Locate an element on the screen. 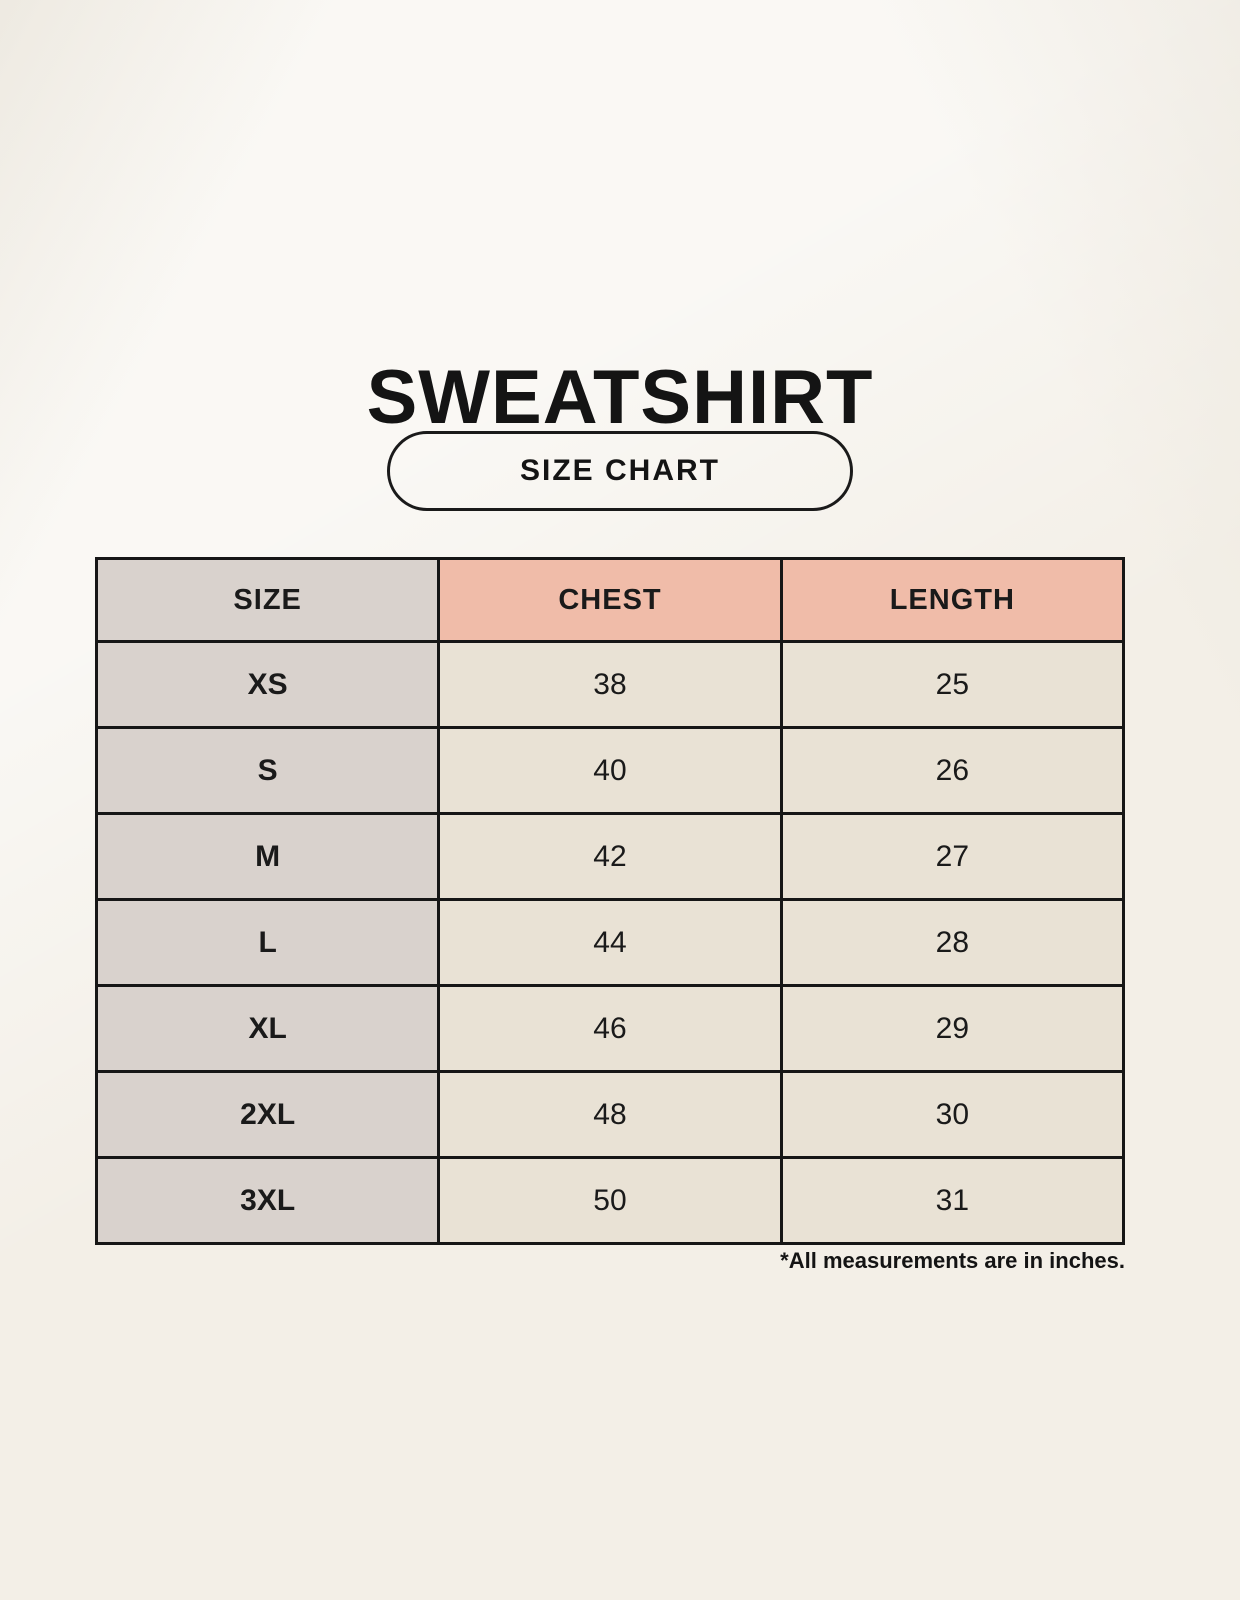 The height and width of the screenshot is (1600, 1240). chest-cell: 38 is located at coordinates (610, 684).